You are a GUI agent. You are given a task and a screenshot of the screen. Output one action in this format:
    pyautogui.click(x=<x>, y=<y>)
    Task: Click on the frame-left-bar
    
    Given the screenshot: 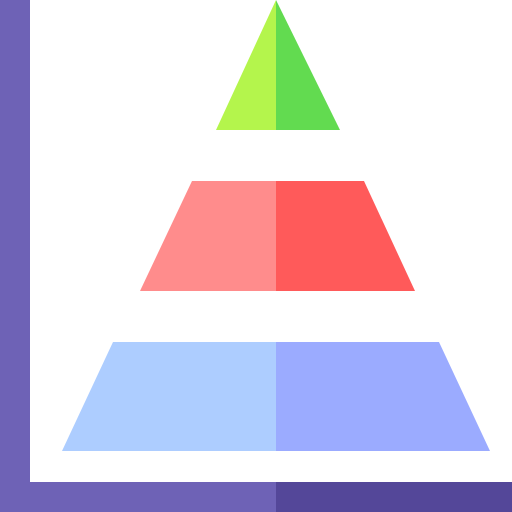 What is the action you would take?
    pyautogui.click(x=15, y=256)
    